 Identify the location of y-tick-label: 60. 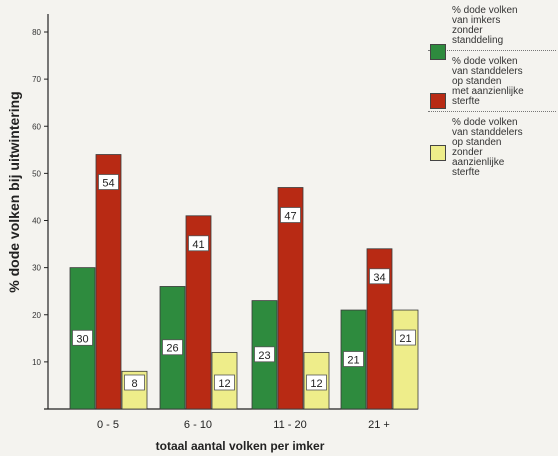
(36, 126).